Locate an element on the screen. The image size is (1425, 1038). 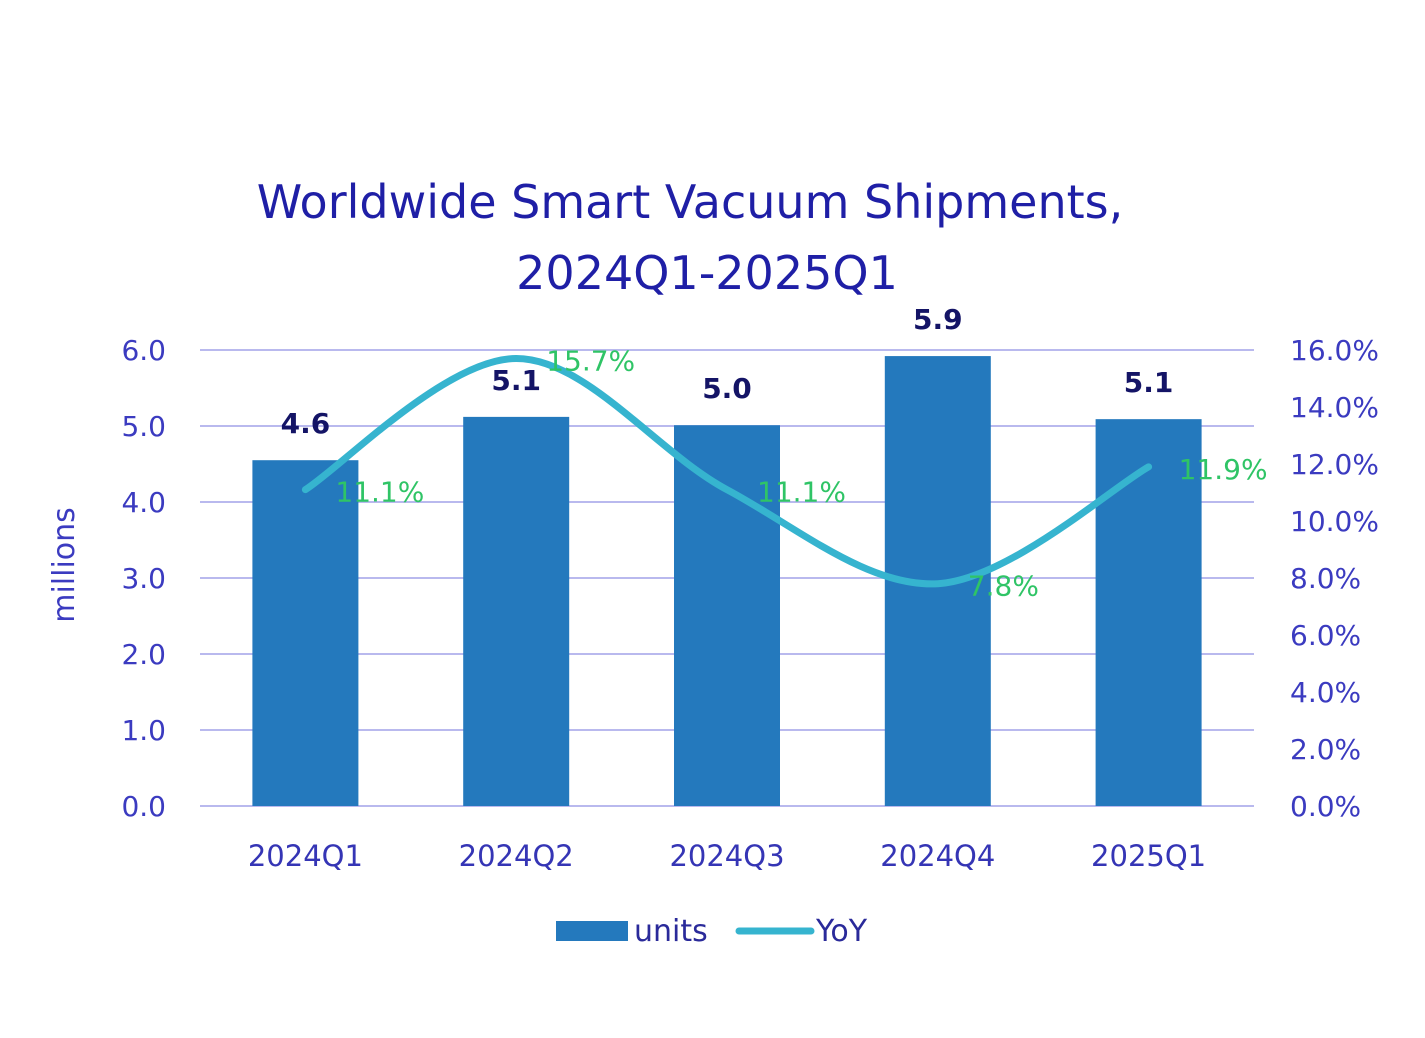
chart-title-line-2: 2024Q1-2025Q1 is located at coordinates (707, 273).